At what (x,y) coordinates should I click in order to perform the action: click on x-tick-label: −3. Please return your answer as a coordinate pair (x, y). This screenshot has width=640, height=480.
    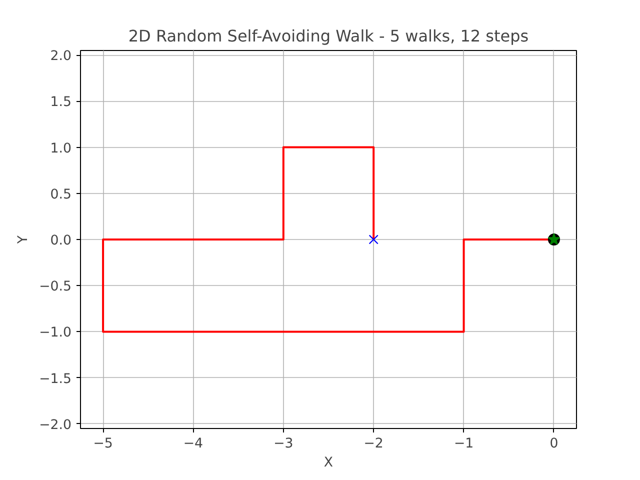
    Looking at the image, I should click on (284, 444).